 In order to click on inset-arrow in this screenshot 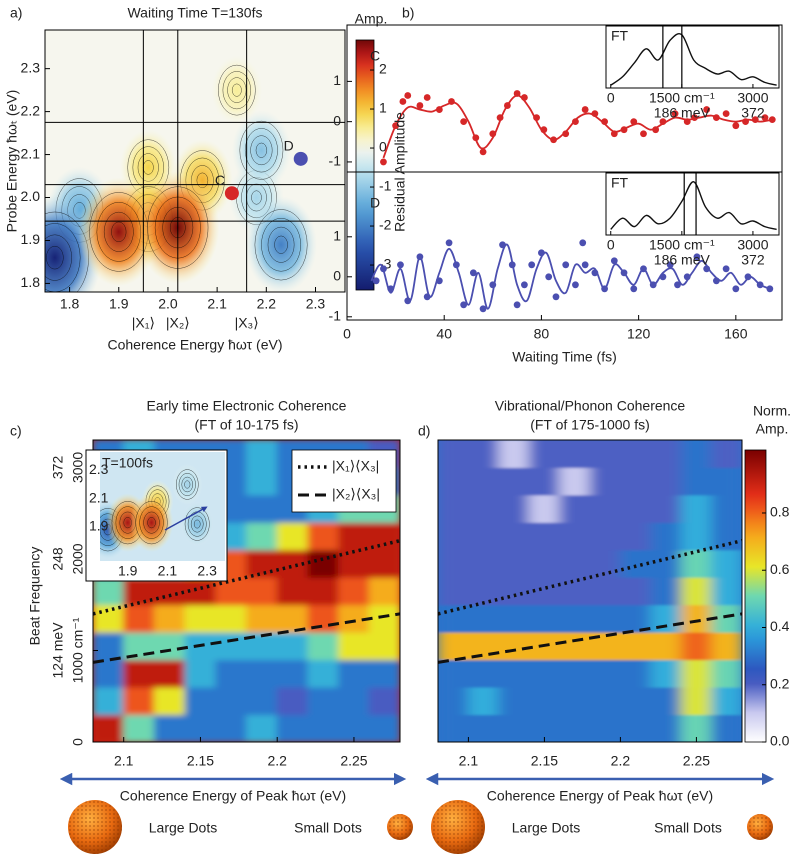, I will do `click(186, 518)`.